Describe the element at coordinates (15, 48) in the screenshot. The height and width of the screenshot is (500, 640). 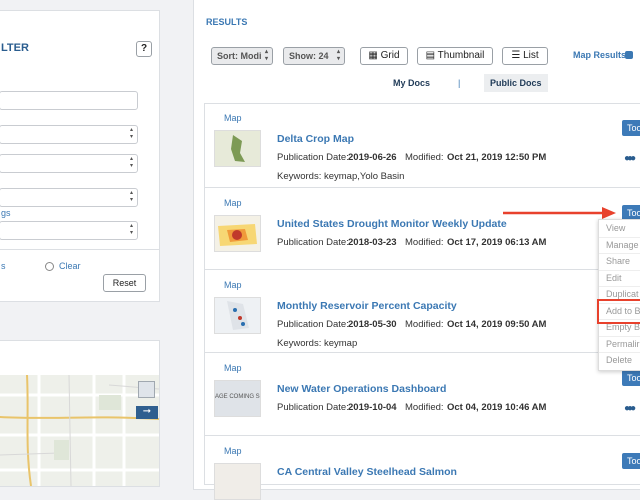
I see `filter-title: LTER` at that location.